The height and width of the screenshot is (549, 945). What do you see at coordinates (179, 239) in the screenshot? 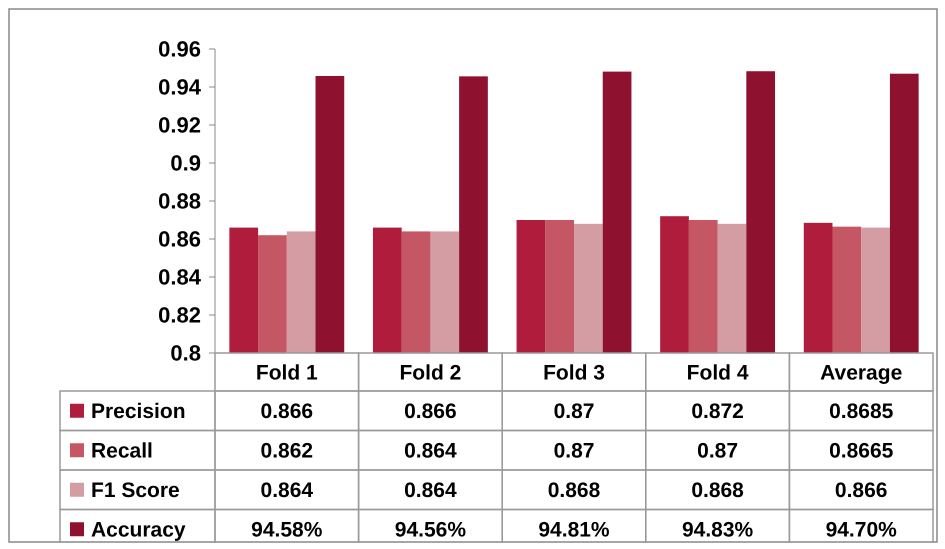
I see `y-tick-label: 0.86` at bounding box center [179, 239].